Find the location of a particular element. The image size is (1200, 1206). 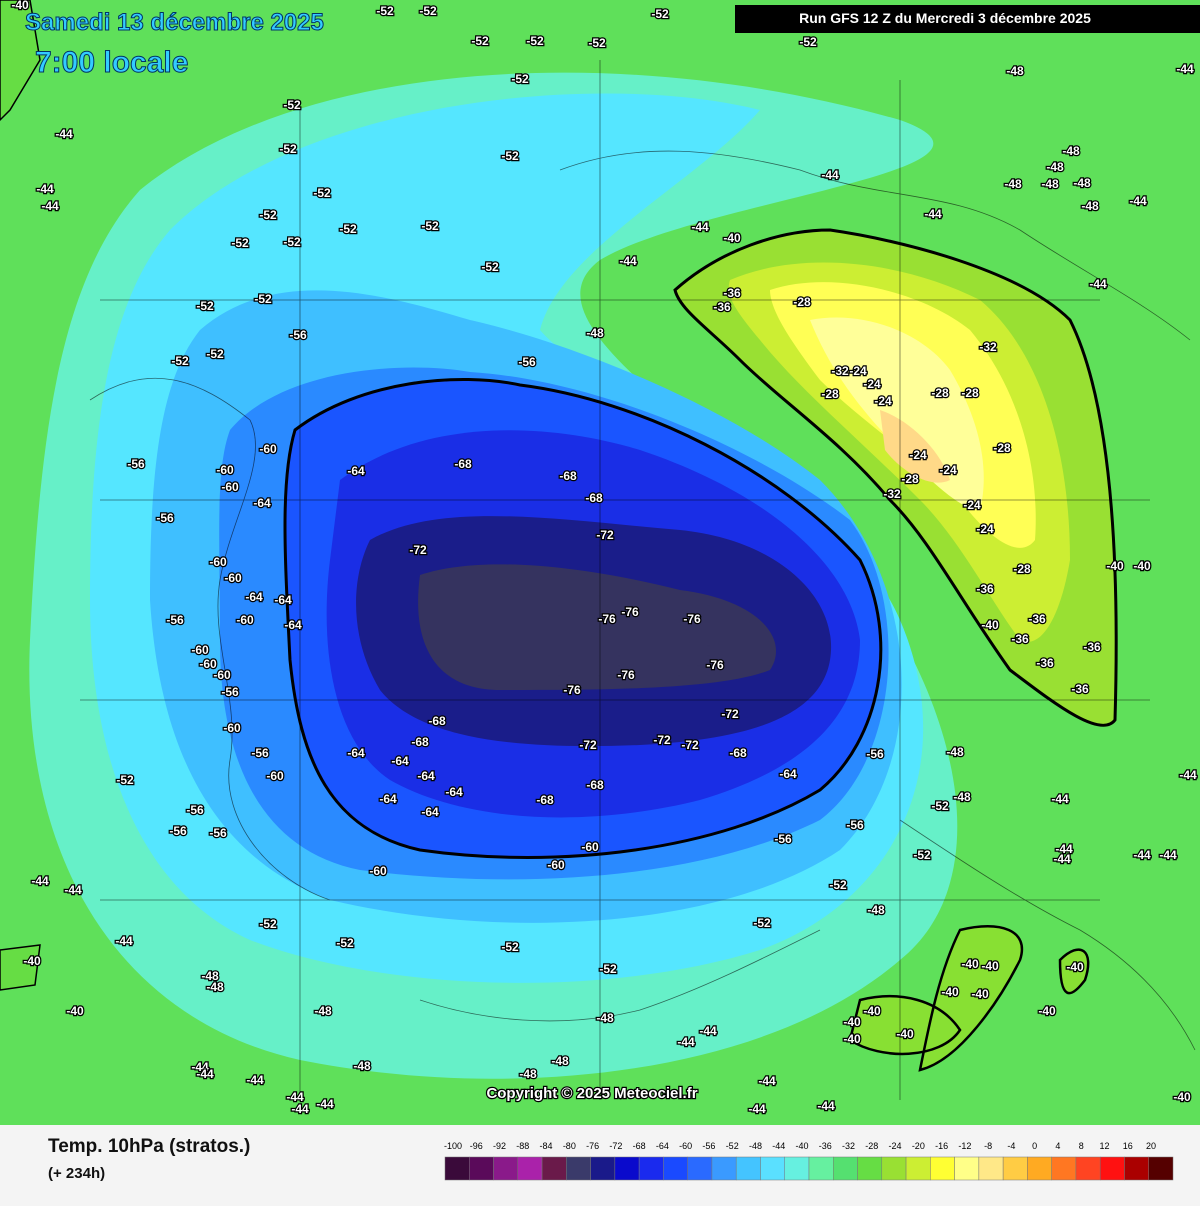

colorbar-tick-label: -56 is located at coordinates (708, 1146).